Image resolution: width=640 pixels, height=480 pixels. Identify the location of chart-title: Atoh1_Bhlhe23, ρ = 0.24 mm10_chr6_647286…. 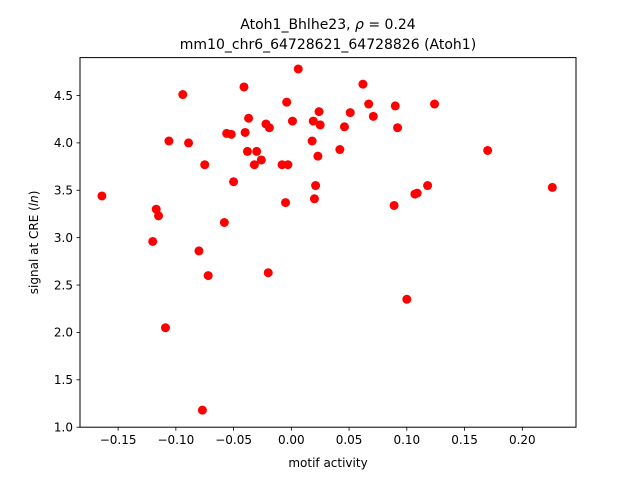
(328, 35).